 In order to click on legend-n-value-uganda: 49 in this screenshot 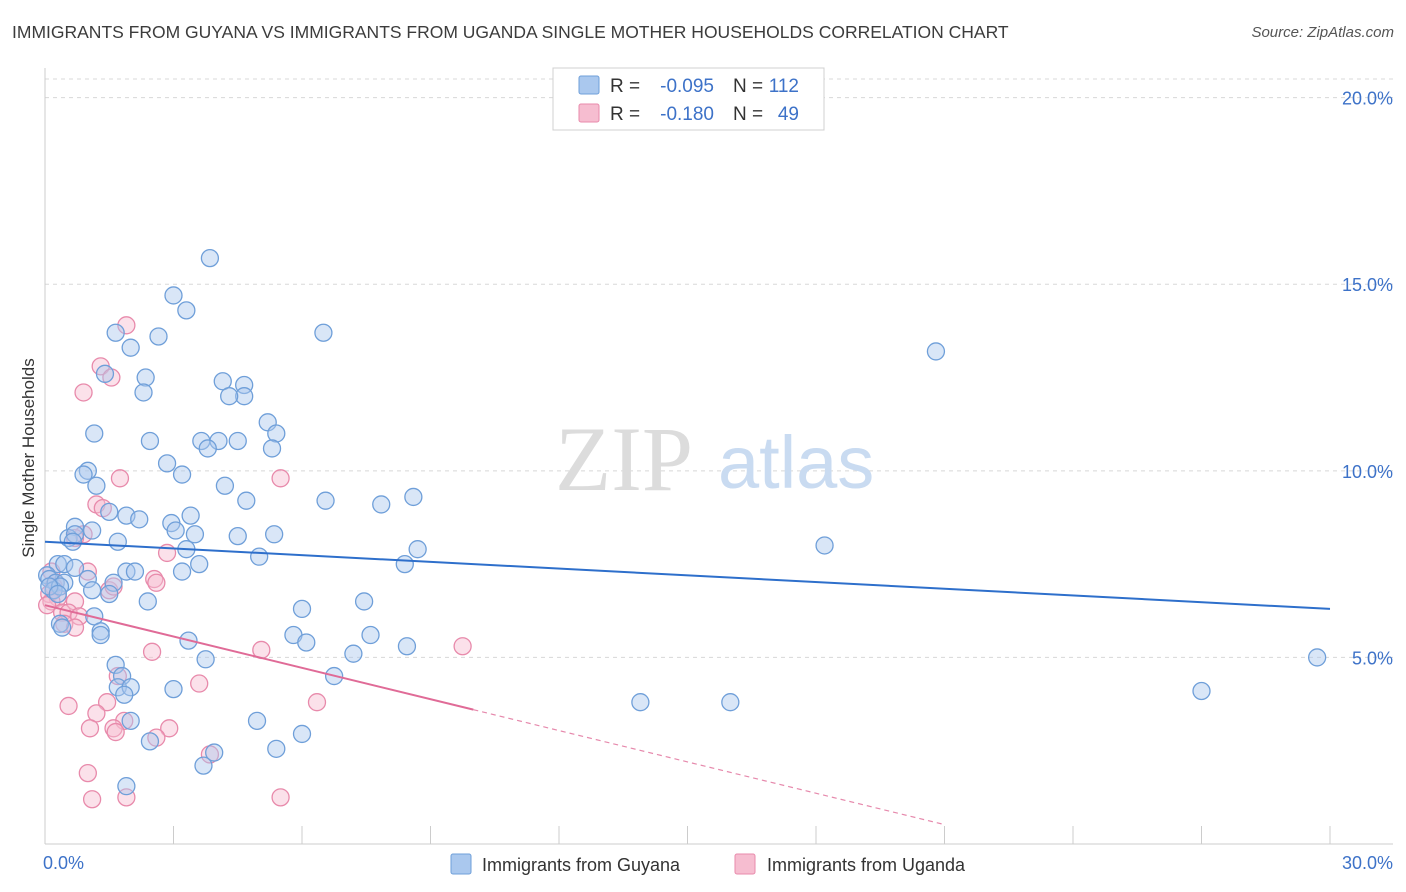, I will do `click(788, 114)`.